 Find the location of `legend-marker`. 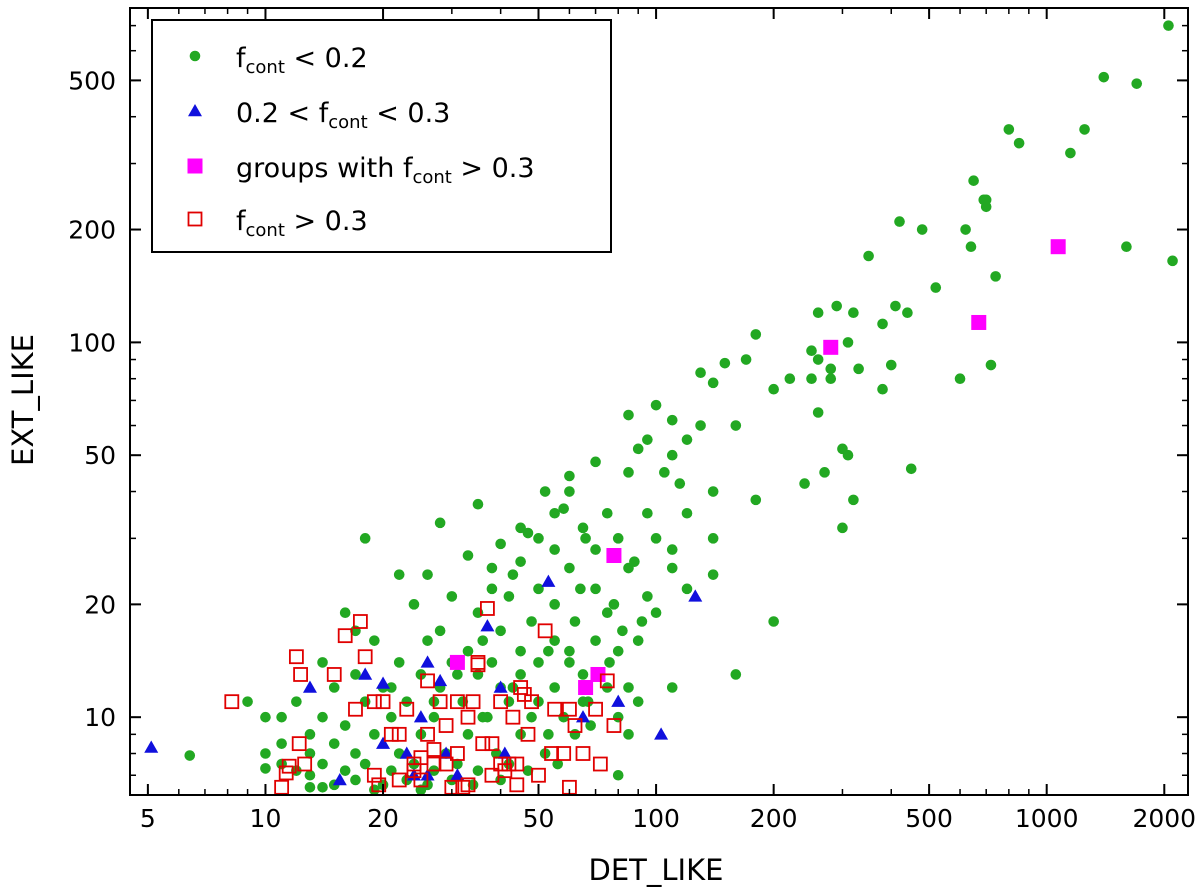

legend-marker is located at coordinates (195, 219).